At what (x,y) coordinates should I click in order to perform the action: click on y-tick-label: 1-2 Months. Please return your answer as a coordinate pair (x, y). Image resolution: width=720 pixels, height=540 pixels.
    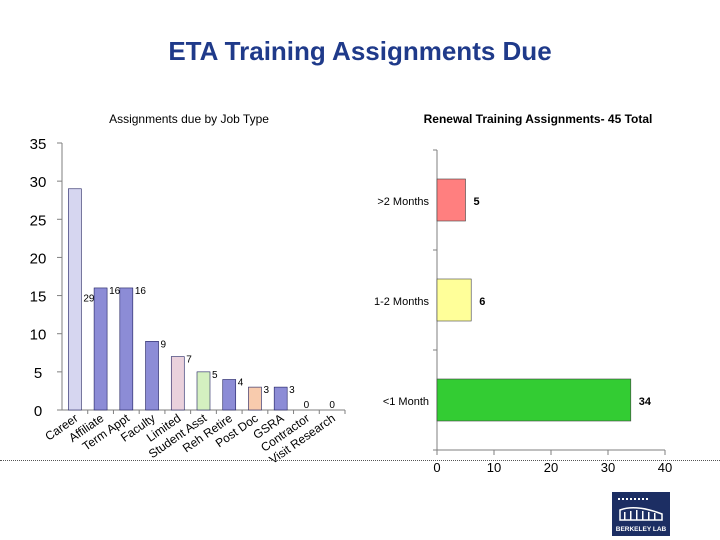
    Looking at the image, I should click on (402, 302).